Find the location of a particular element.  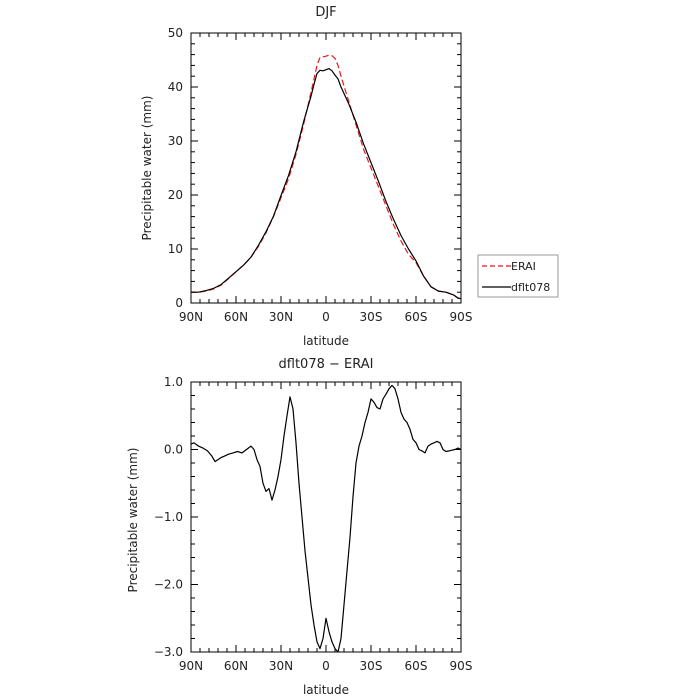

chart-title: DJF is located at coordinates (325, 12).